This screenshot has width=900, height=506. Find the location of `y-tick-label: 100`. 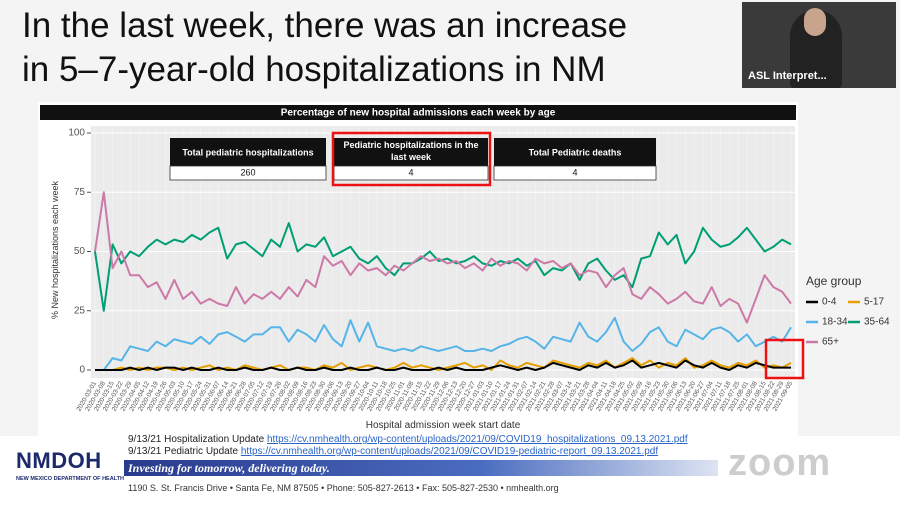

y-tick-label: 100 is located at coordinates (76, 133).